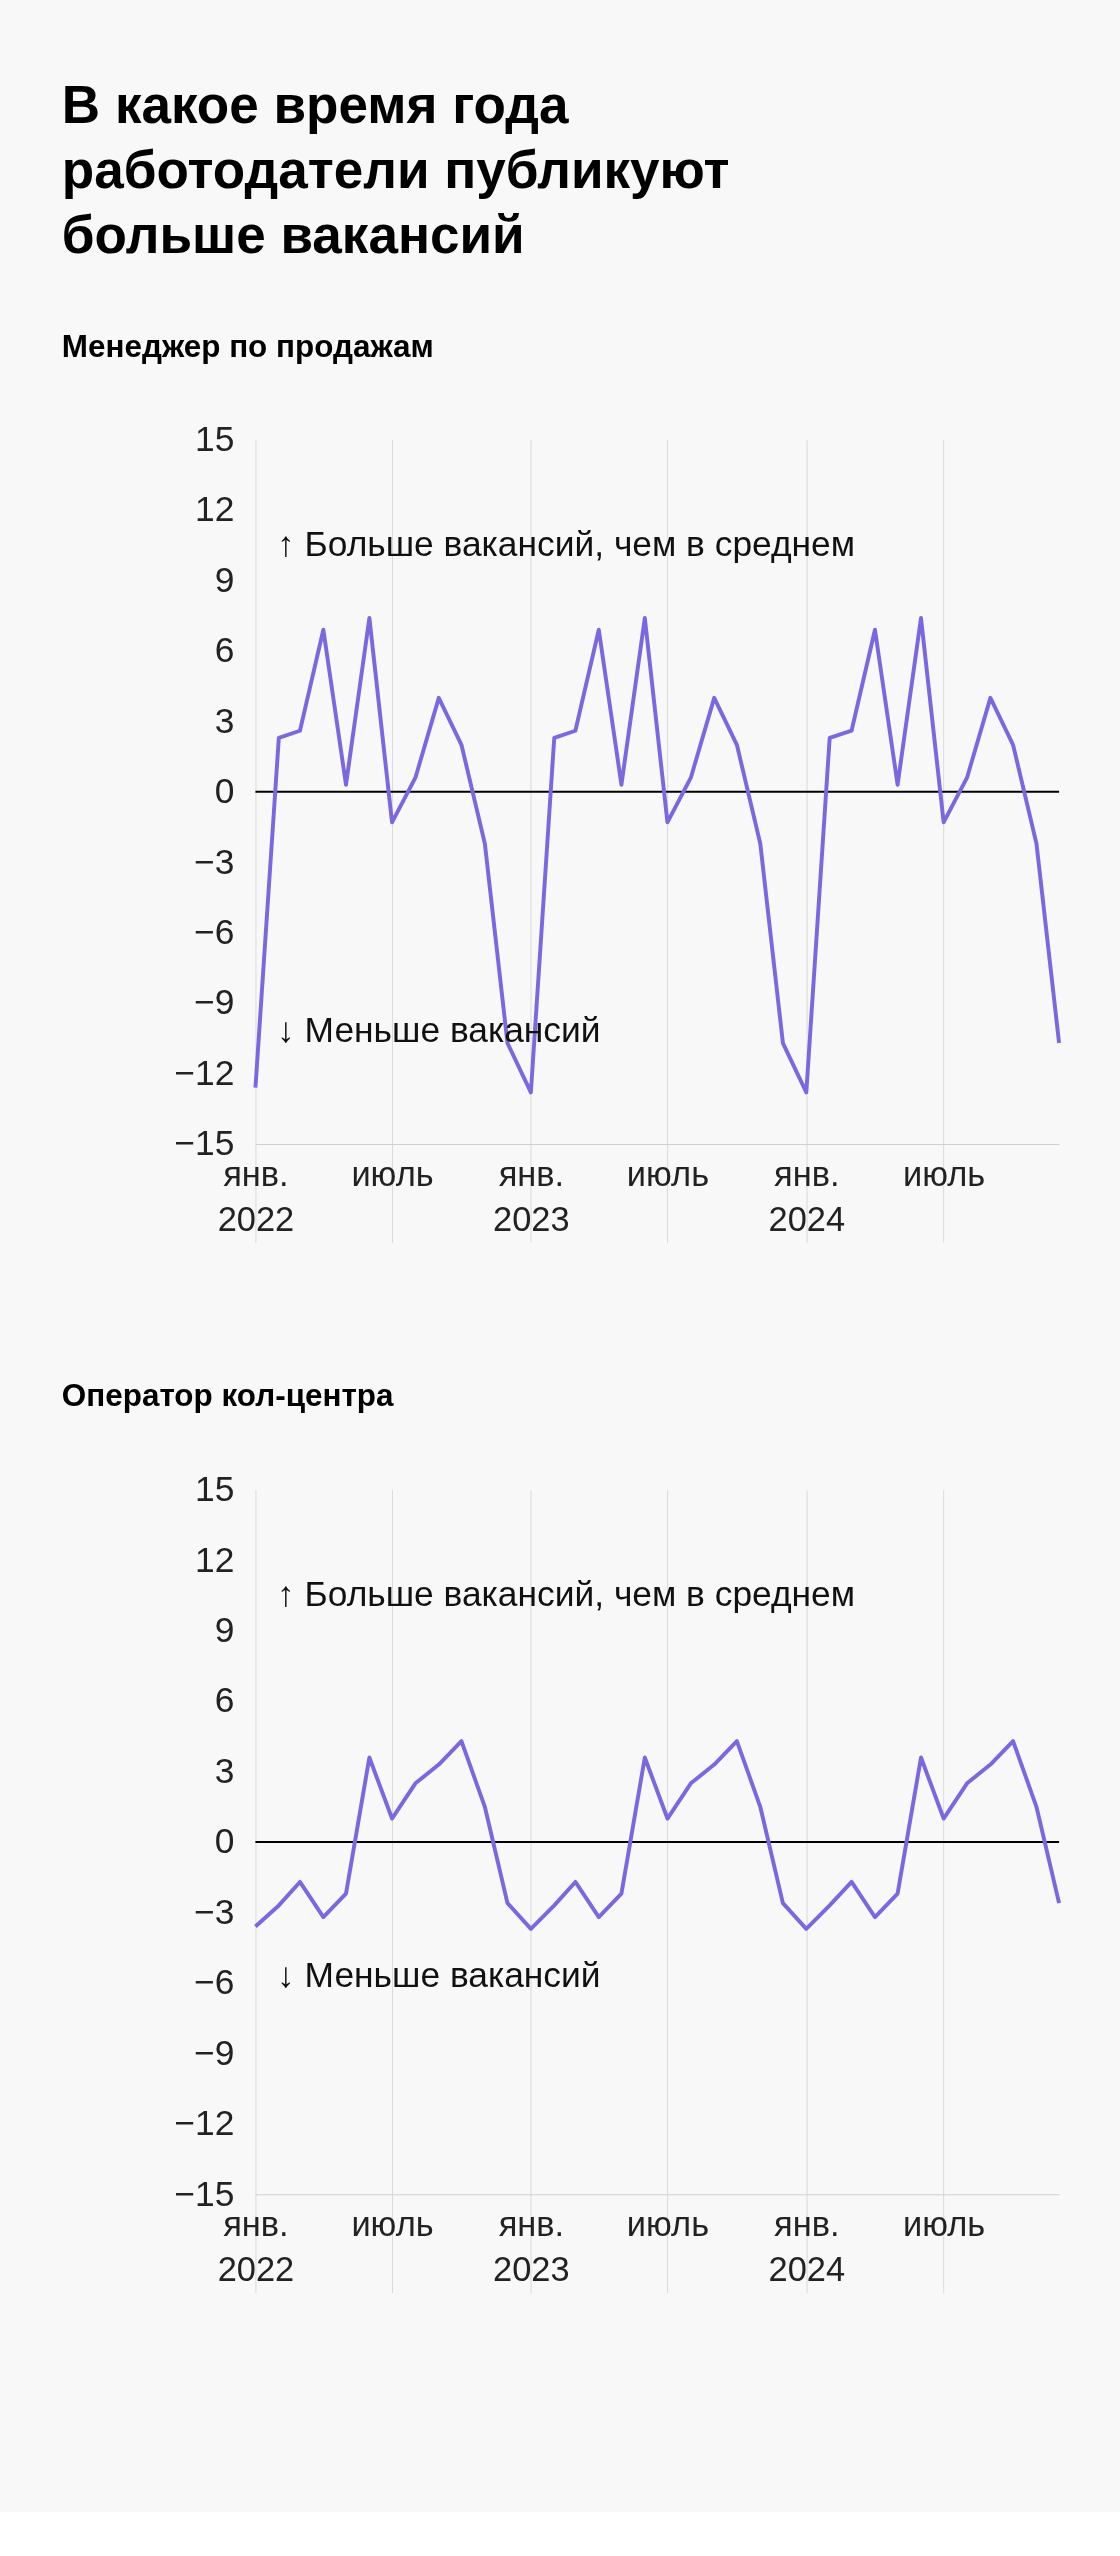 This screenshot has width=1120, height=2556. What do you see at coordinates (395, 169) in the screenshot?
I see `chart-title: В какое время года работодатели публикуют больше вакансий` at bounding box center [395, 169].